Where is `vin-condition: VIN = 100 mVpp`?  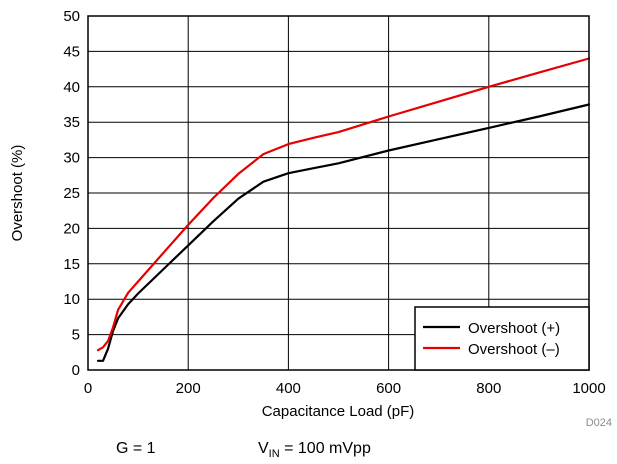
vin-condition: VIN = 100 mVpp is located at coordinates (314, 450).